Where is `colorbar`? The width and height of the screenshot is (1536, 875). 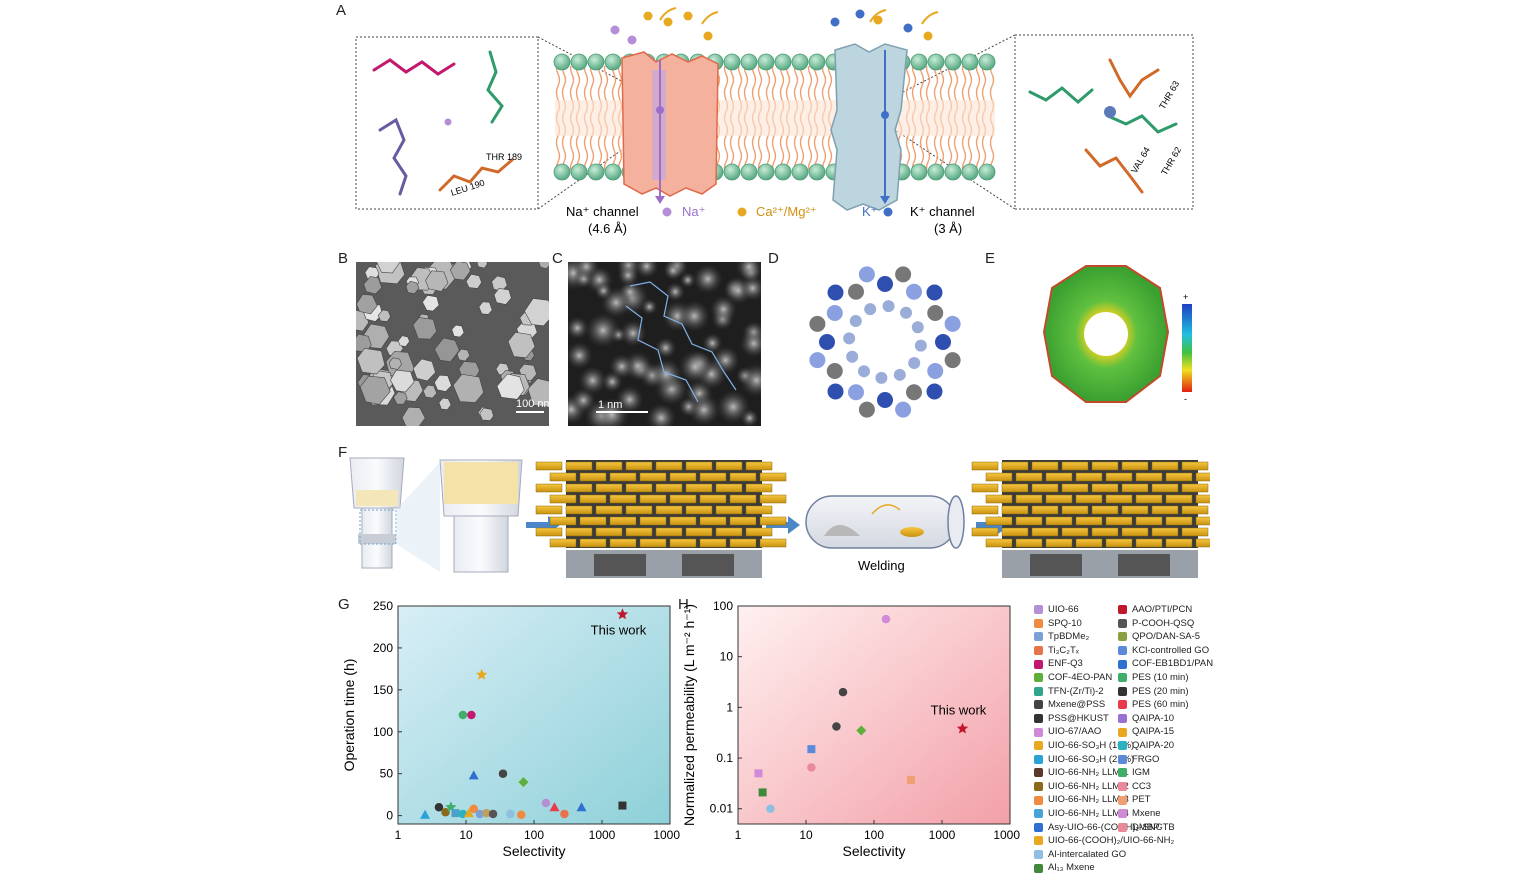
colorbar is located at coordinates (1187, 348).